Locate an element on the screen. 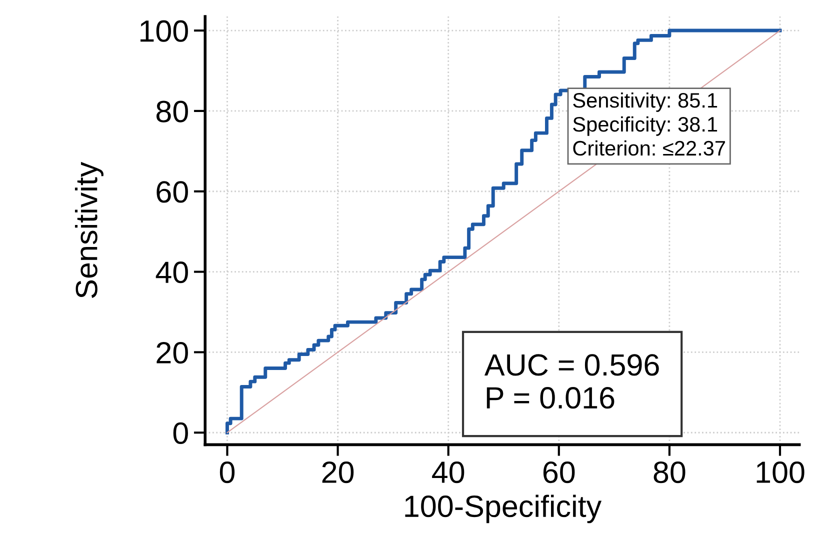 This screenshot has height=549, width=814. y-tick-label: 60 is located at coordinates (172, 192).